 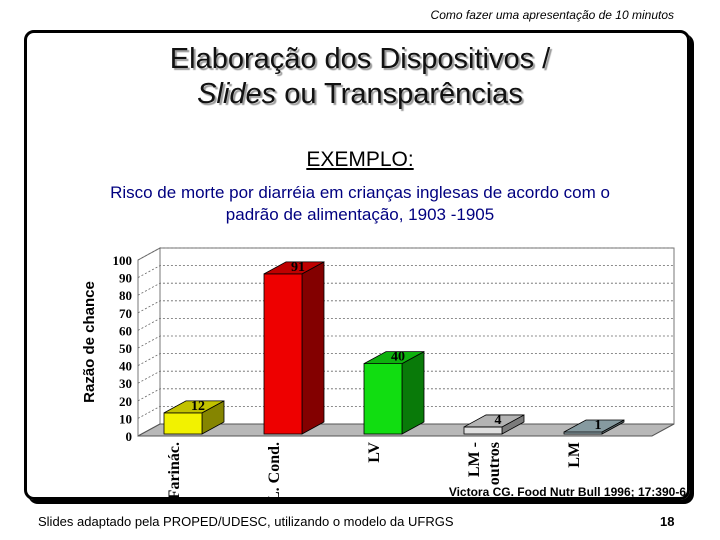 I want to click on data-label: 12, so click(x=198, y=406).